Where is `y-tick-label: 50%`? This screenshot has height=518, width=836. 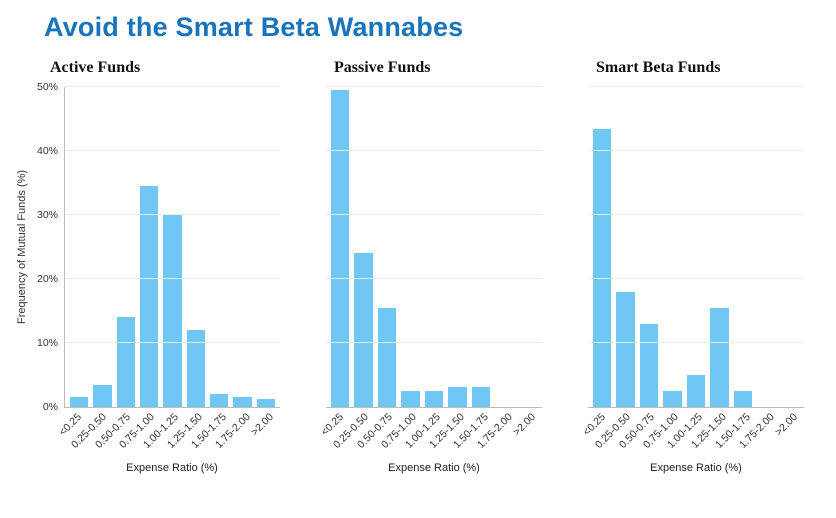
y-tick-label: 50% is located at coordinates (47, 87).